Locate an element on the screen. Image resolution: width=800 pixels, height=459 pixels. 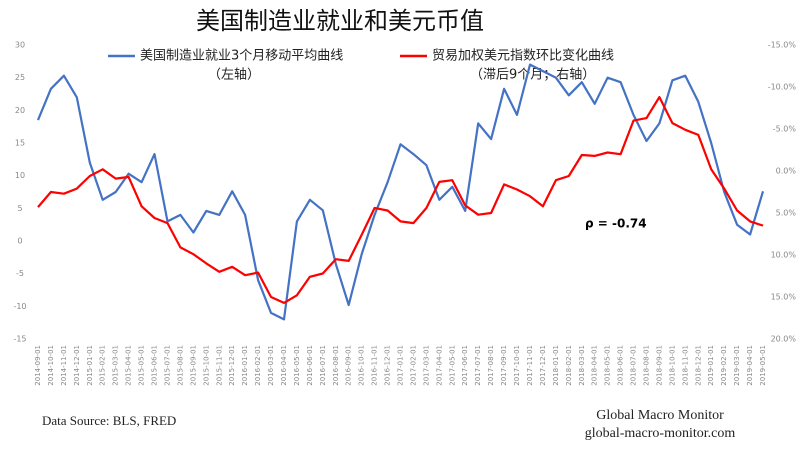
x-tick-label: 2015-07-01 is located at coordinates (167, 365).